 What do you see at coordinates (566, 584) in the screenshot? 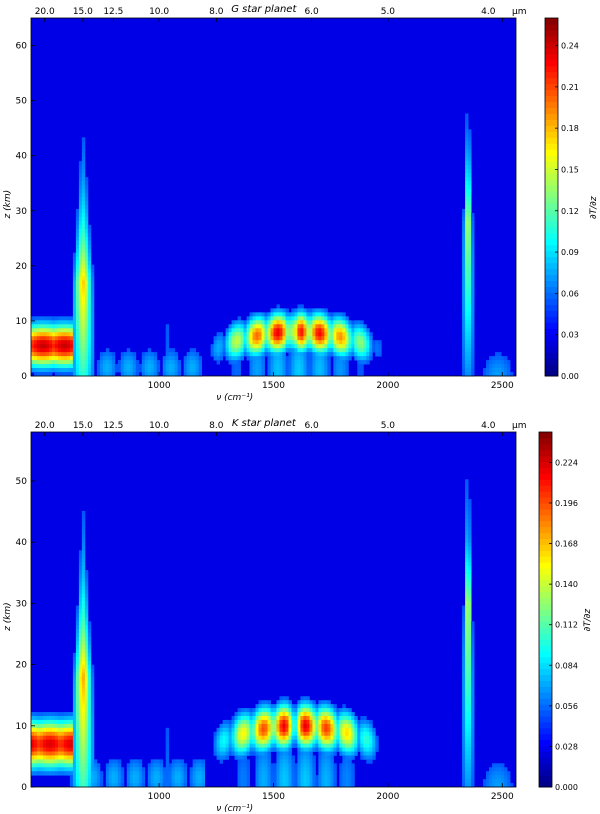
I see `colorbar-tick-label: 0.140` at bounding box center [566, 584].